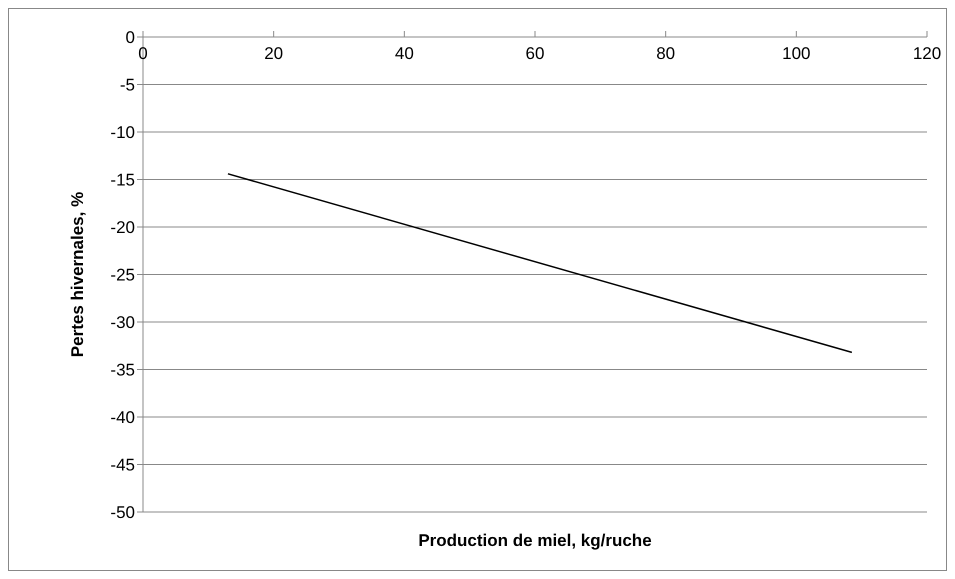 The height and width of the screenshot is (579, 955). I want to click on x-tick-label: 100, so click(796, 53).